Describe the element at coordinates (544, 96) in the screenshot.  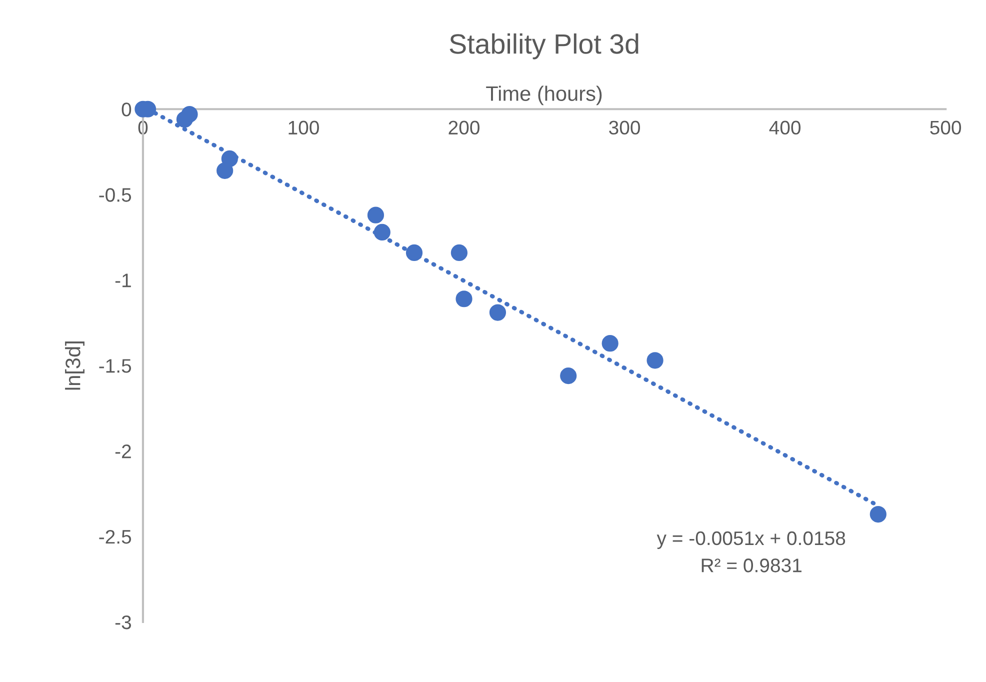
I see `x-axis-title: Time (hours)` at that location.